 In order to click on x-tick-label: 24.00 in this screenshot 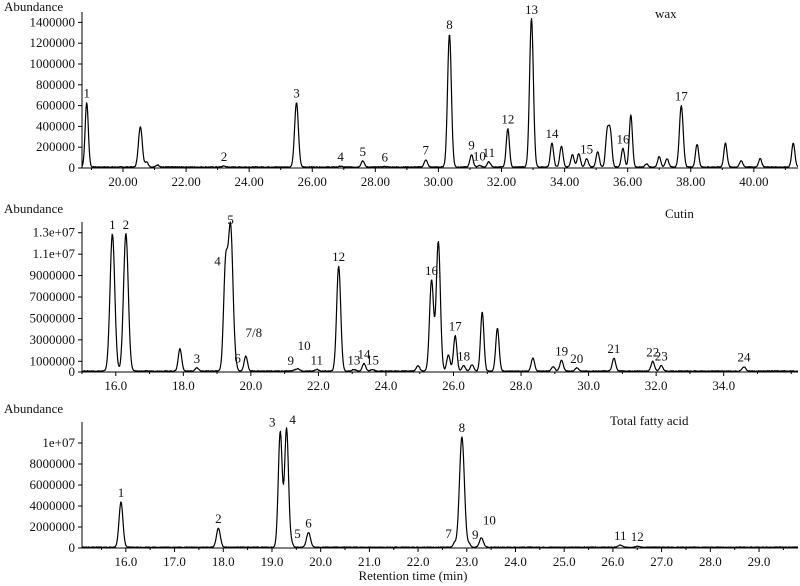, I will do `click(249, 181)`.